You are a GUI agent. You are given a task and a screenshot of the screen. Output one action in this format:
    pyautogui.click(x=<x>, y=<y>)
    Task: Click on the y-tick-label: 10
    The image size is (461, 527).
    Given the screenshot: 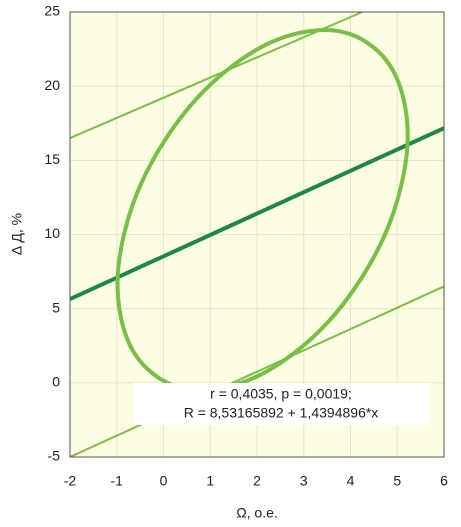 What is the action you would take?
    pyautogui.click(x=52, y=233)
    